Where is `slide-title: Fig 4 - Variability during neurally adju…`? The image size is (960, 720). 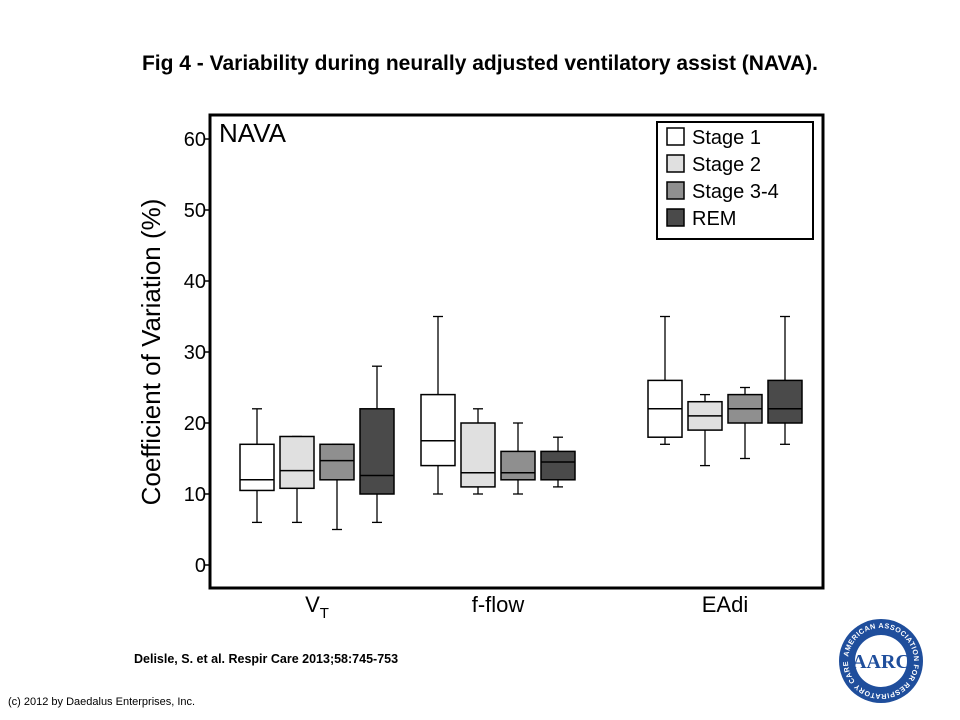
slide-title: Fig 4 - Variability during neurally adju… is located at coordinates (480, 63).